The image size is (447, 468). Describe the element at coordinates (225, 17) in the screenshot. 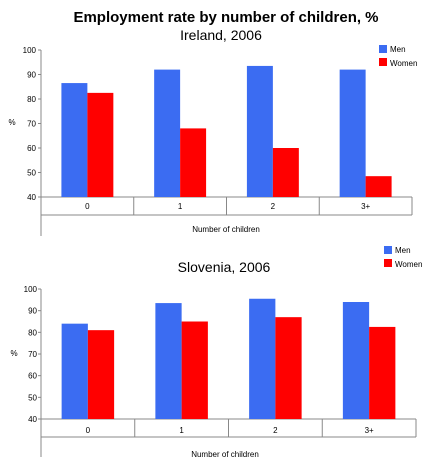

I see `main-title: Employment rate by number of children, %` at that location.